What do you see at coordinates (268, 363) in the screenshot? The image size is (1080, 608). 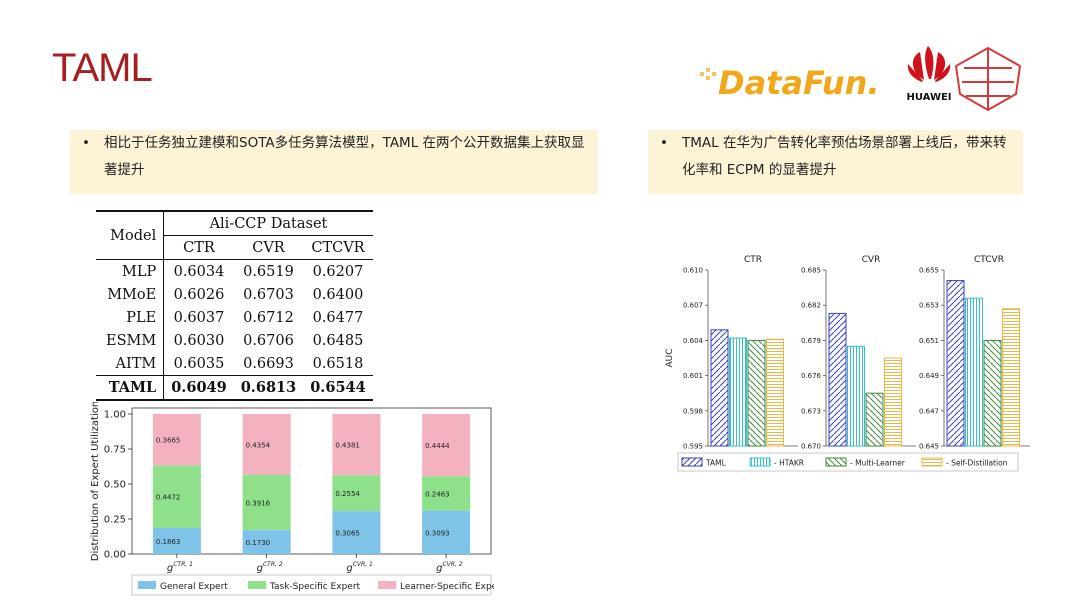 I see `row-cvr: 0.6693` at bounding box center [268, 363].